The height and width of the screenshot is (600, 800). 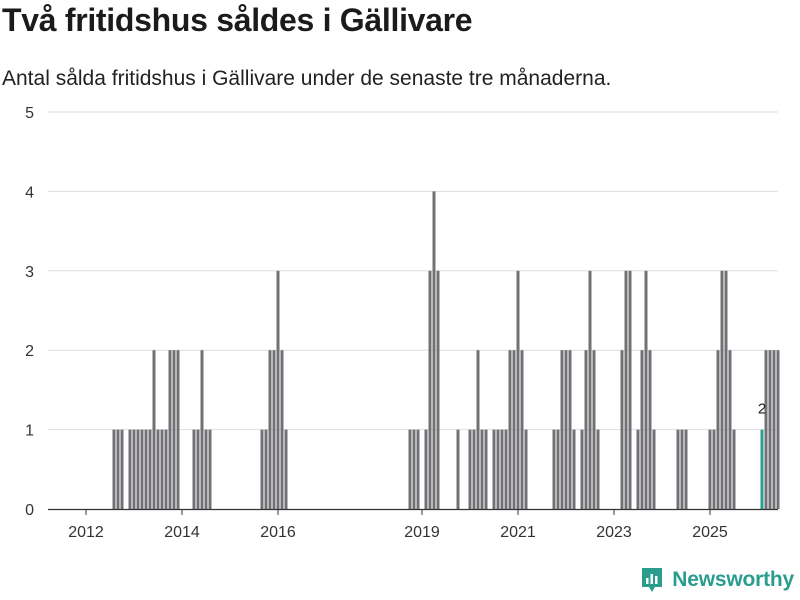 I want to click on x-tick-label: 2014, so click(x=182, y=532).